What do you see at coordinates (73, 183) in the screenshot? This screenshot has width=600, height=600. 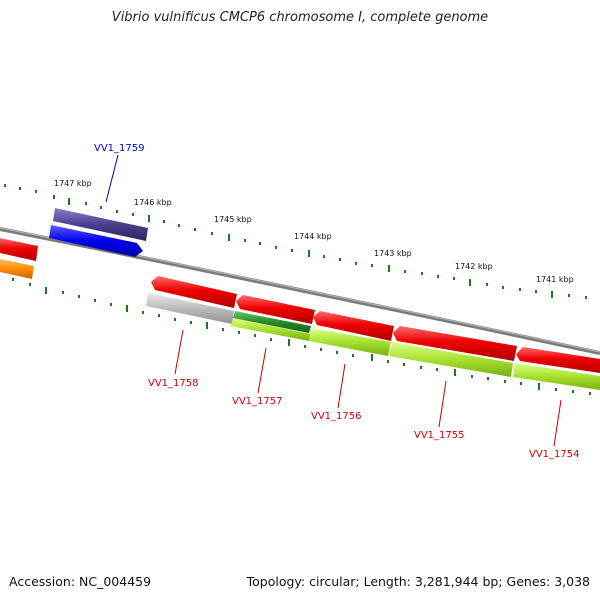 I see `scale-label: 1747 kbp` at bounding box center [73, 183].